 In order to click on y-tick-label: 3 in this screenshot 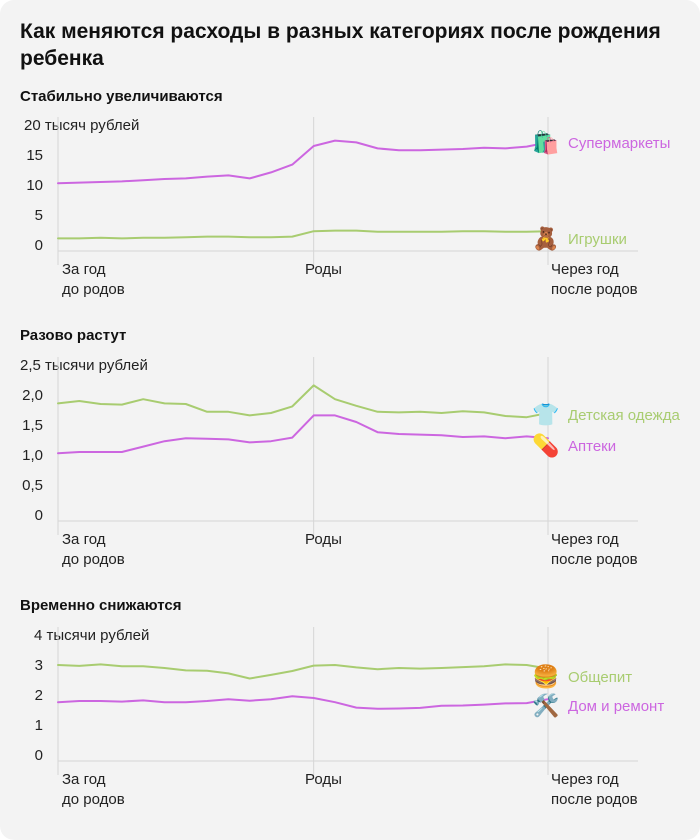, I will do `click(39, 665)`.